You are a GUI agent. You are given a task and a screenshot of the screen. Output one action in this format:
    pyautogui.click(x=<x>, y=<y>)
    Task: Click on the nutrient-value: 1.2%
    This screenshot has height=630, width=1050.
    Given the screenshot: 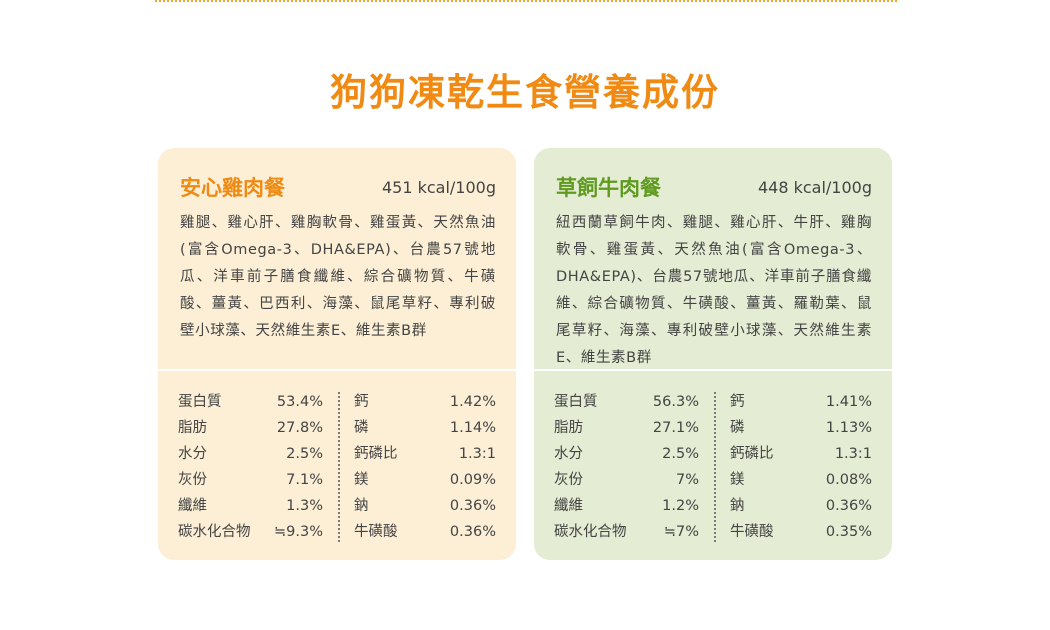 What is the action you would take?
    pyautogui.click(x=680, y=506)
    